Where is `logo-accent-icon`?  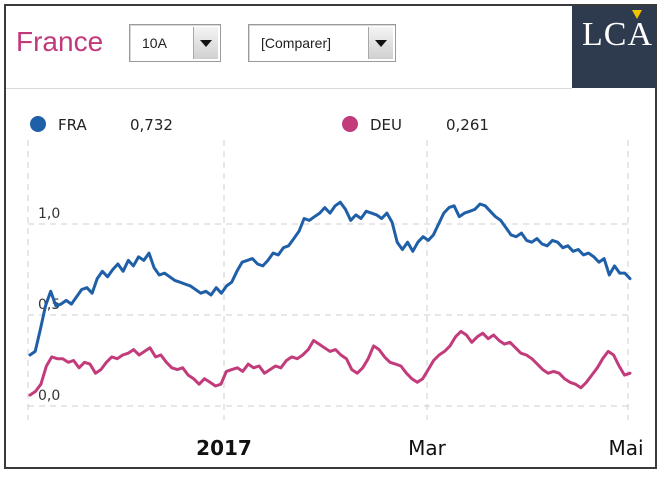 logo-accent-icon is located at coordinates (637, 14).